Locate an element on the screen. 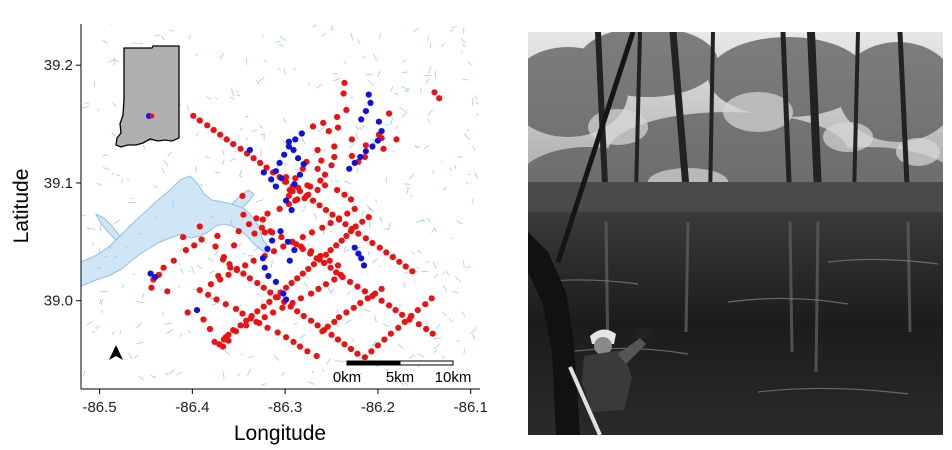 The image size is (952, 450). x-tick-label: -86.3 is located at coordinates (285, 407).